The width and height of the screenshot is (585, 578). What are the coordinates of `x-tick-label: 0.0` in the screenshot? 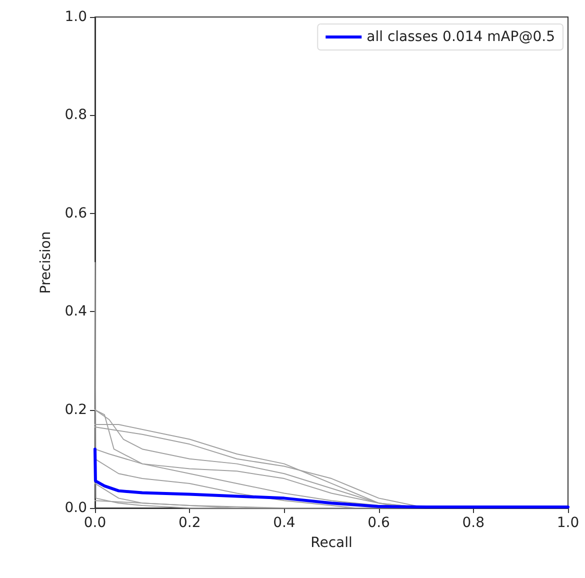 It's located at (95, 523).